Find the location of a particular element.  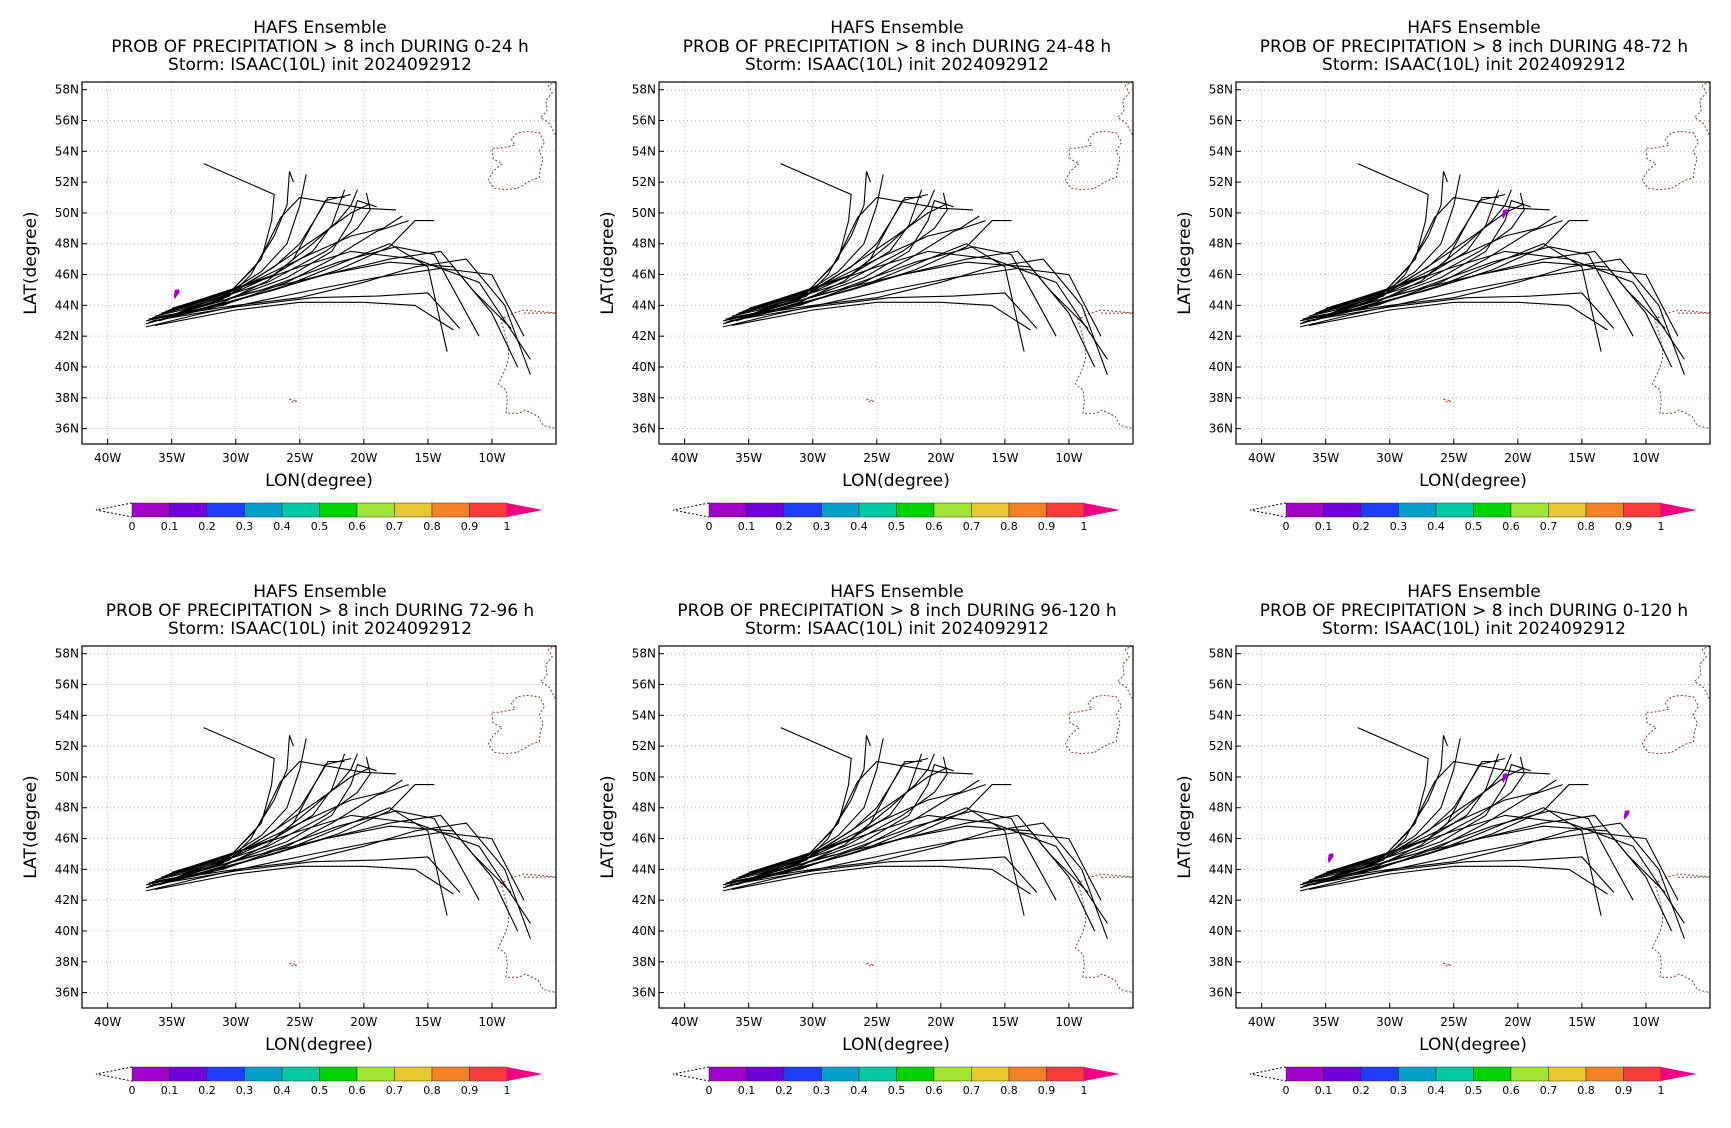

colorbar-tick-label: 0.9 is located at coordinates (470, 1090).